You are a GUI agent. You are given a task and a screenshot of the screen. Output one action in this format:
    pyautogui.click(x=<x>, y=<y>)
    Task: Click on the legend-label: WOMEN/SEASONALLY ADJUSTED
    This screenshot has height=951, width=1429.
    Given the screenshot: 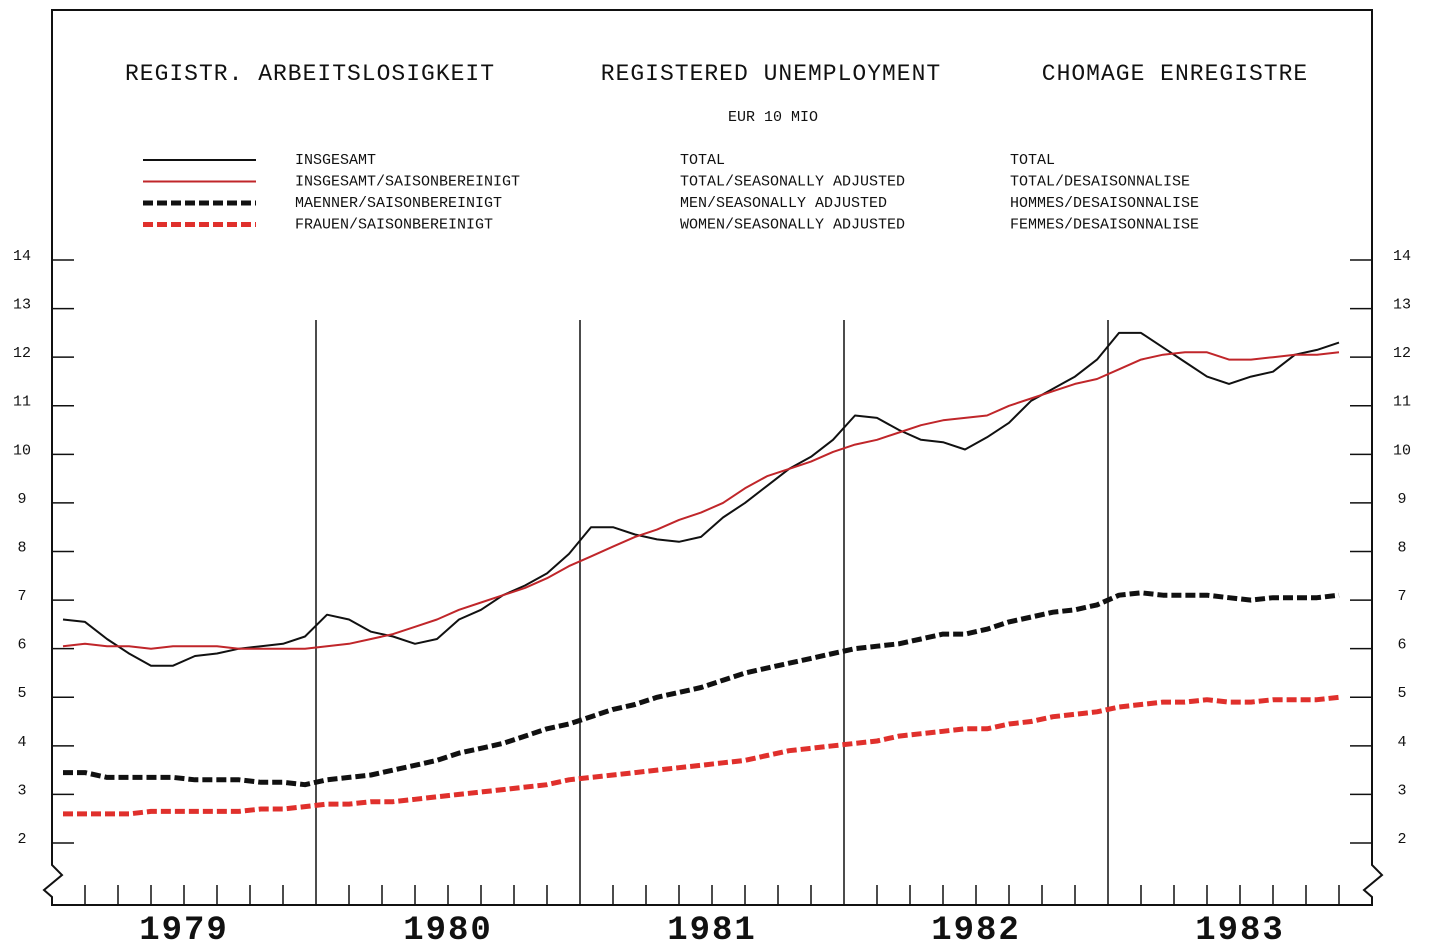 What is the action you would take?
    pyautogui.click(x=792, y=224)
    